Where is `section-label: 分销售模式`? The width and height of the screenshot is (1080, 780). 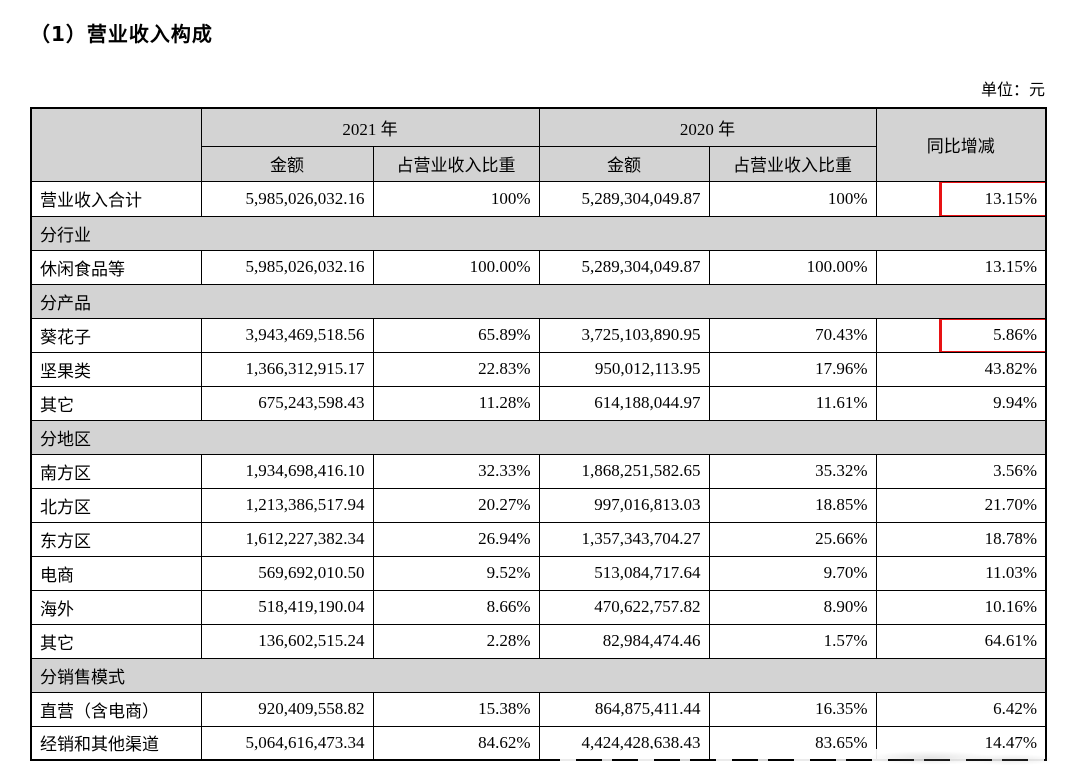 section-label: 分销售模式 is located at coordinates (538, 675).